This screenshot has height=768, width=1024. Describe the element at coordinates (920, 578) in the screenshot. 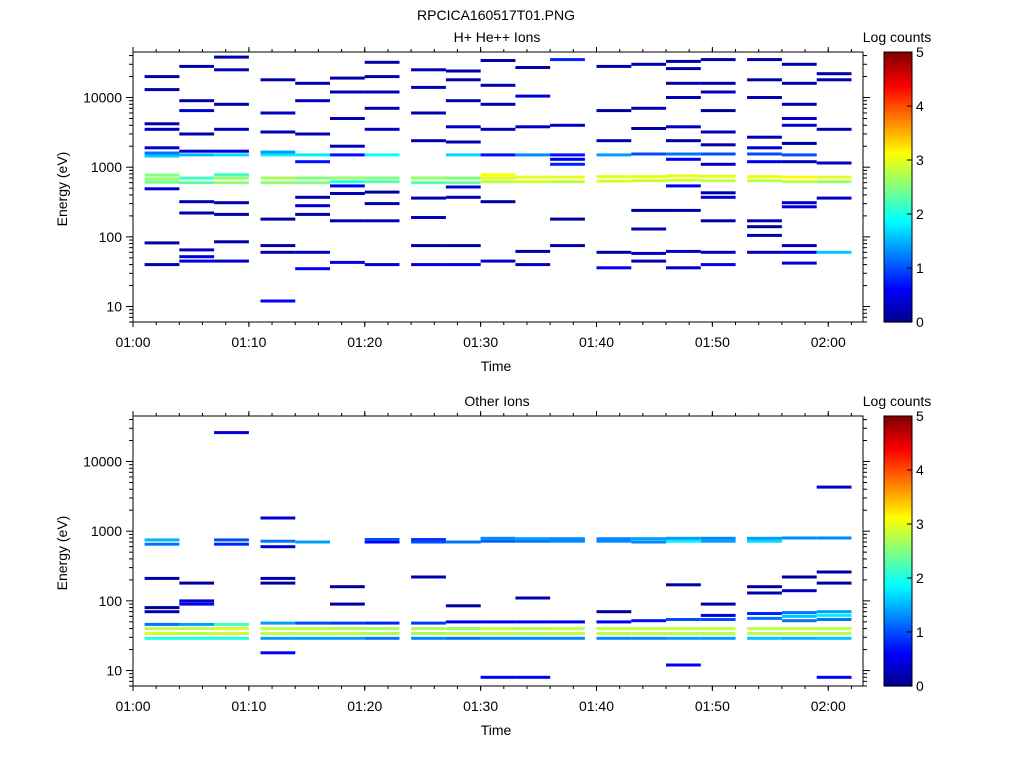

I see `colorbar-tick-label: 2` at that location.